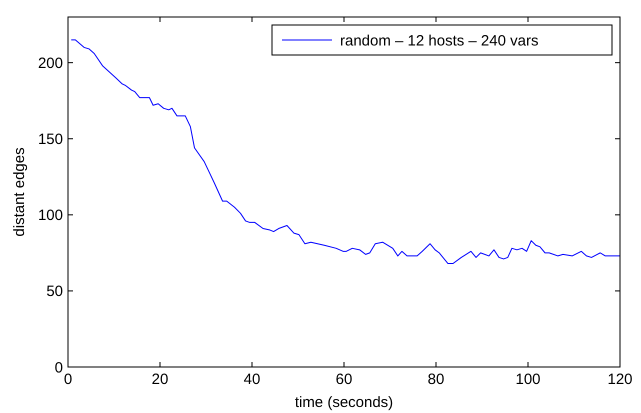  Describe the element at coordinates (252, 379) in the screenshot. I see `x-tick-label: 40` at that location.